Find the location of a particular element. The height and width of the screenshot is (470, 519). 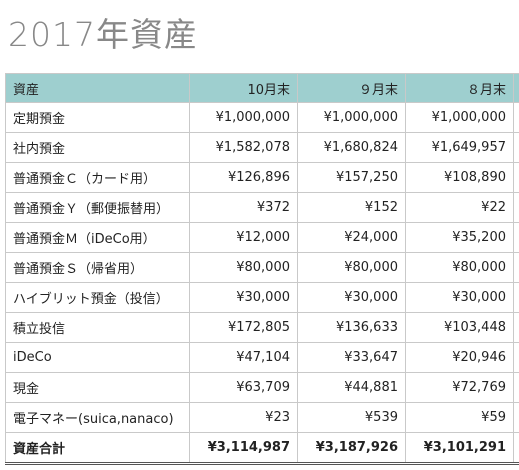

cell-august: ¥20,946 is located at coordinates (459, 357).